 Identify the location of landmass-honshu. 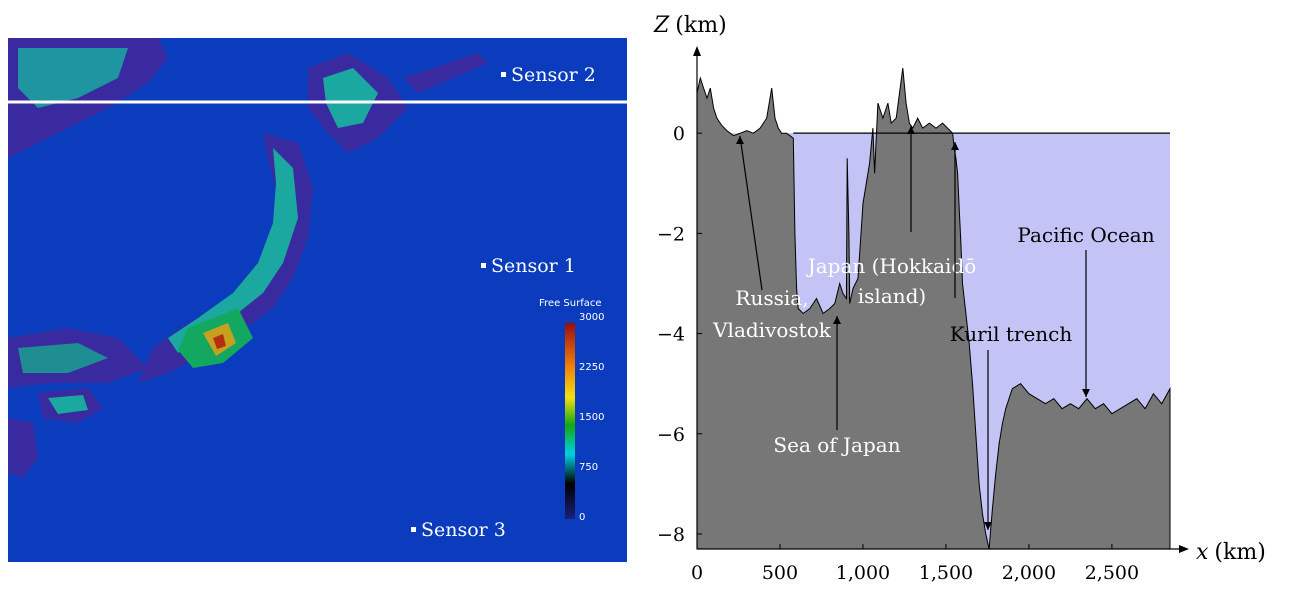
(225, 258).